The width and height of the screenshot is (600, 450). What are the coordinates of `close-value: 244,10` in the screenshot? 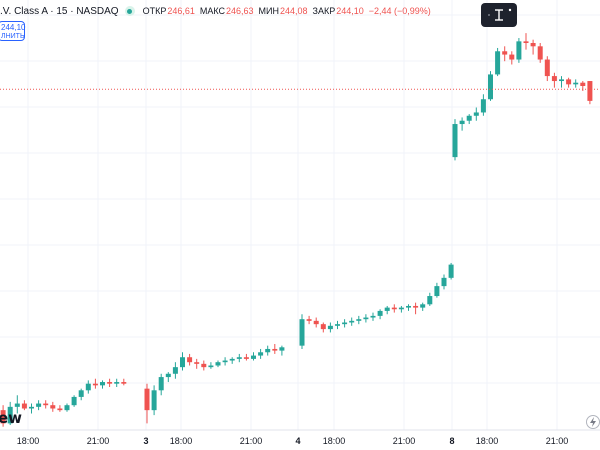 It's located at (350, 11).